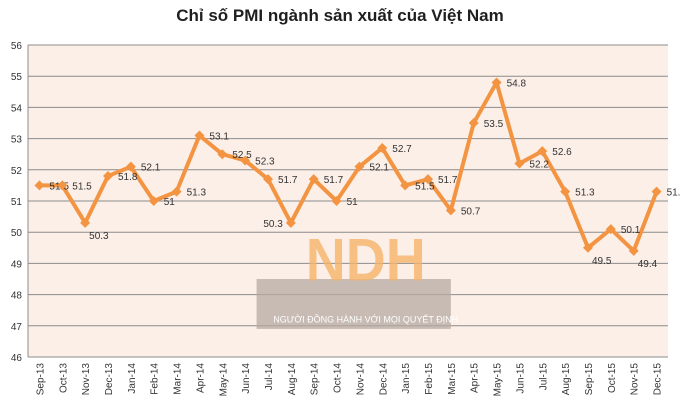 The width and height of the screenshot is (680, 408). Describe the element at coordinates (360, 379) in the screenshot. I see `x-tick-label: Nov-14` at that location.